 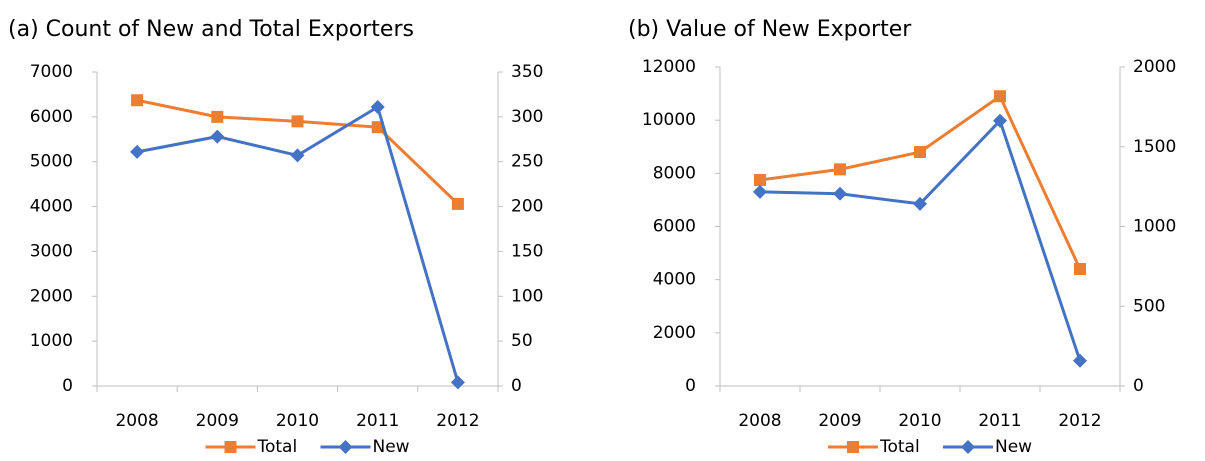 What do you see at coordinates (51, 72) in the screenshot?
I see `y-tick-label: 7000` at bounding box center [51, 72].